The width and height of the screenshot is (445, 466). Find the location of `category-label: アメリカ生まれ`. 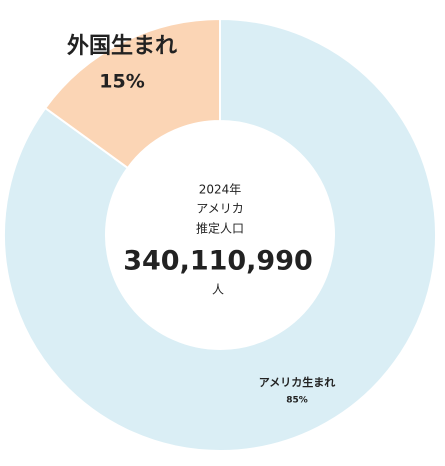

category-label: アメリカ生まれ is located at coordinates (297, 382).